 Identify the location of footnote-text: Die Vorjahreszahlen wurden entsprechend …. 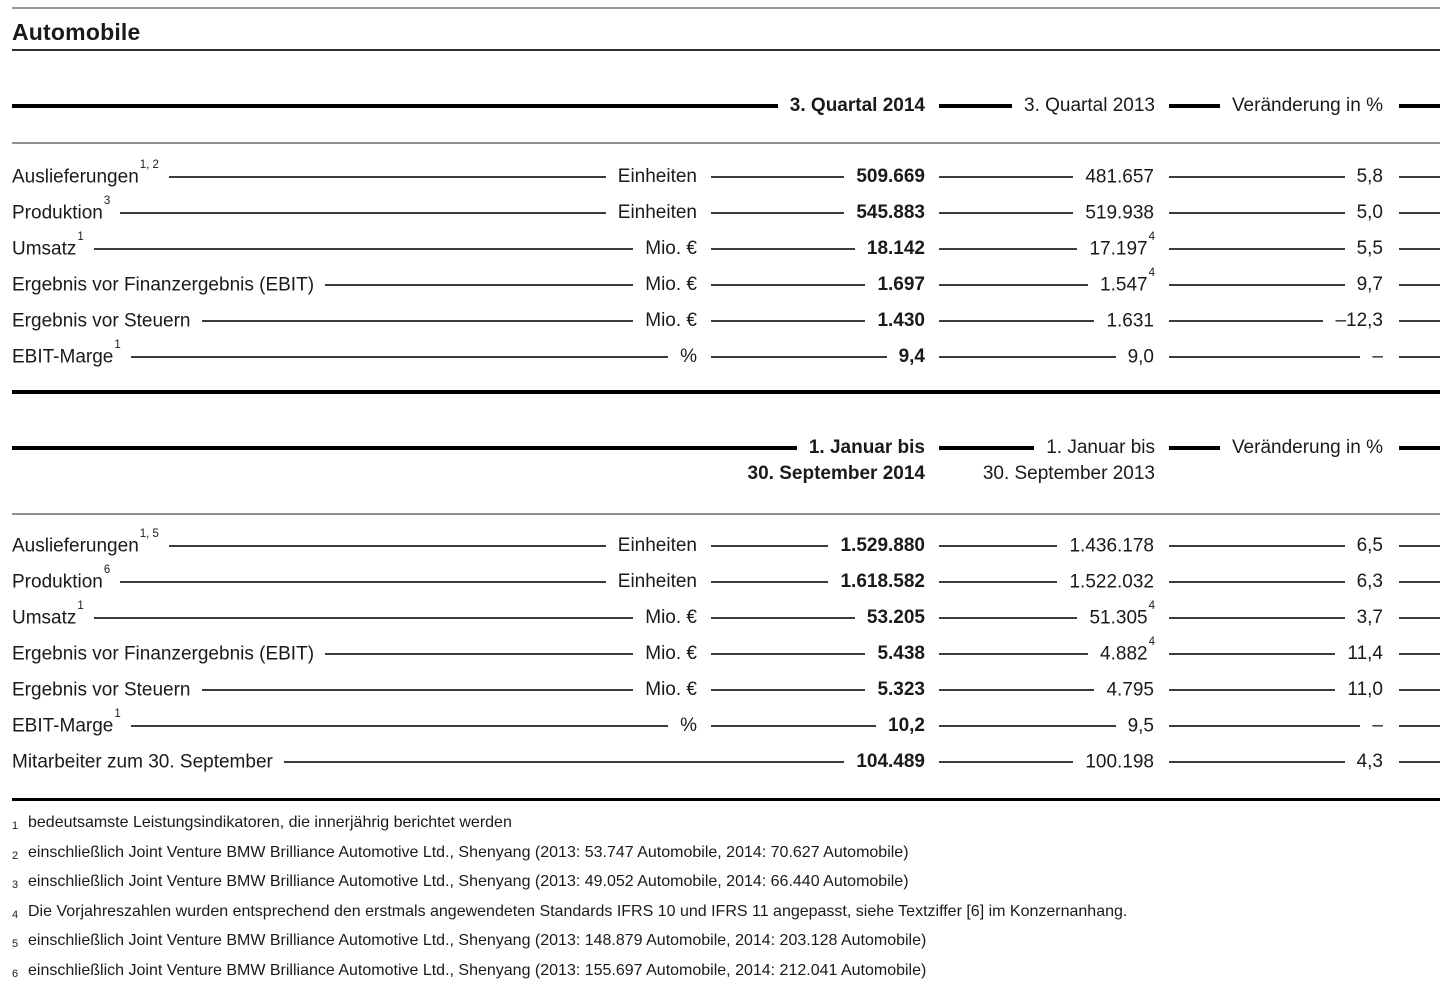
(577, 912).